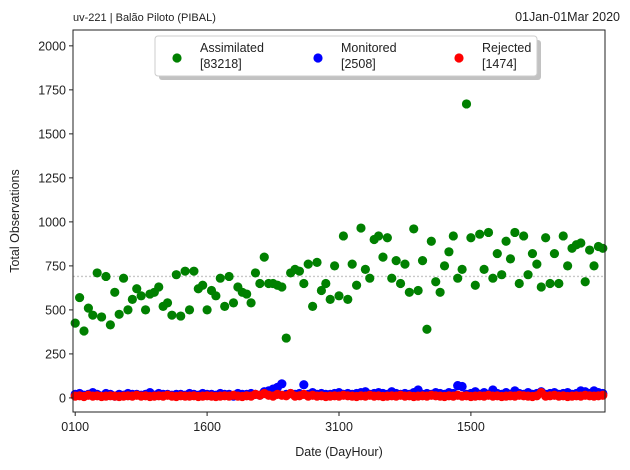 This screenshot has width=630, height=470. I want to click on legend-count-assimilated: [83218], so click(221, 64).